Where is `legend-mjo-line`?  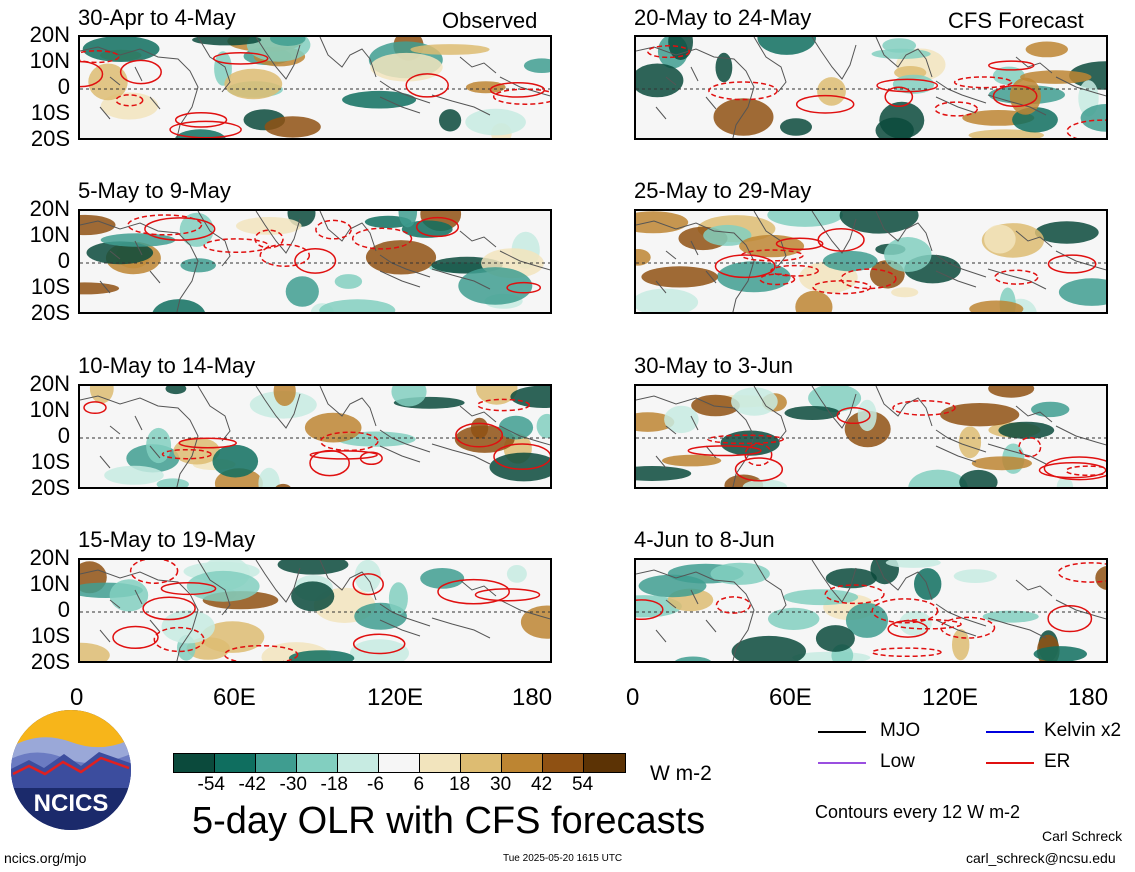
legend-mjo-line is located at coordinates (842, 732).